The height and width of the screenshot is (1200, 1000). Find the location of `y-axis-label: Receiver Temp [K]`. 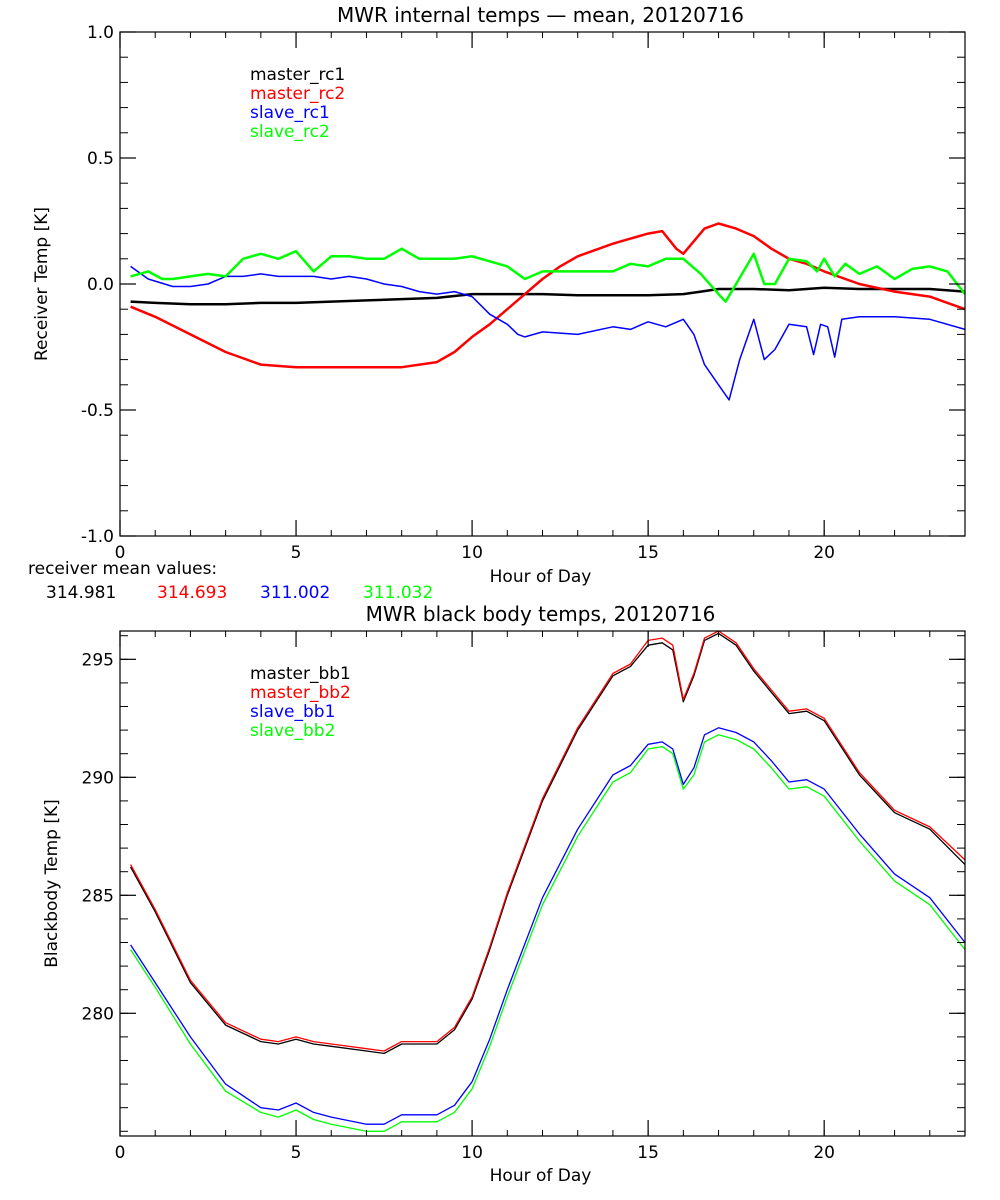

y-axis-label: Receiver Temp [K] is located at coordinates (42, 284).